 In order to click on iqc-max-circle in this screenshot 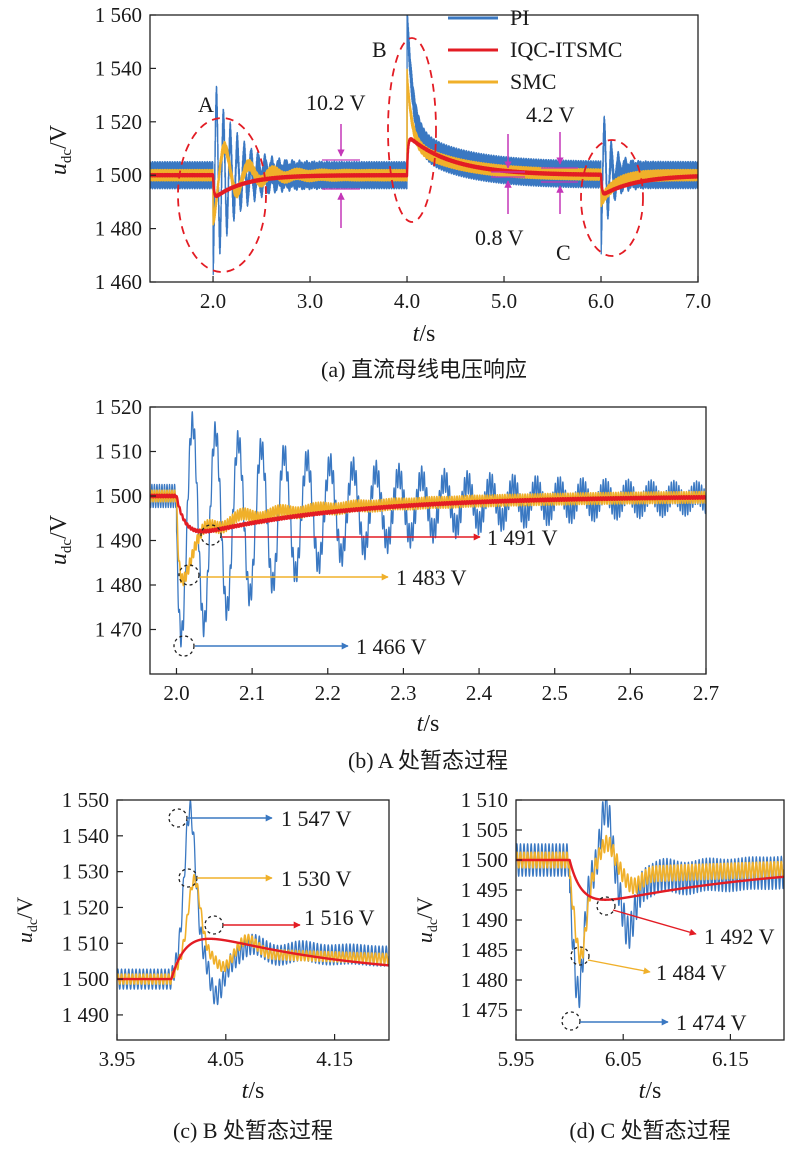, I will do `click(214, 925)`.